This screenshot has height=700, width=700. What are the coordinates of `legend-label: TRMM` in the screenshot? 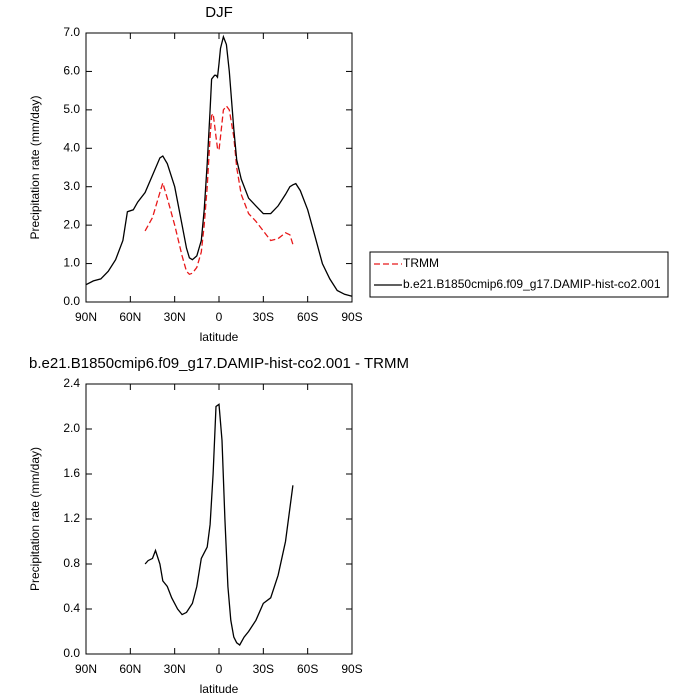 It's located at (421, 263).